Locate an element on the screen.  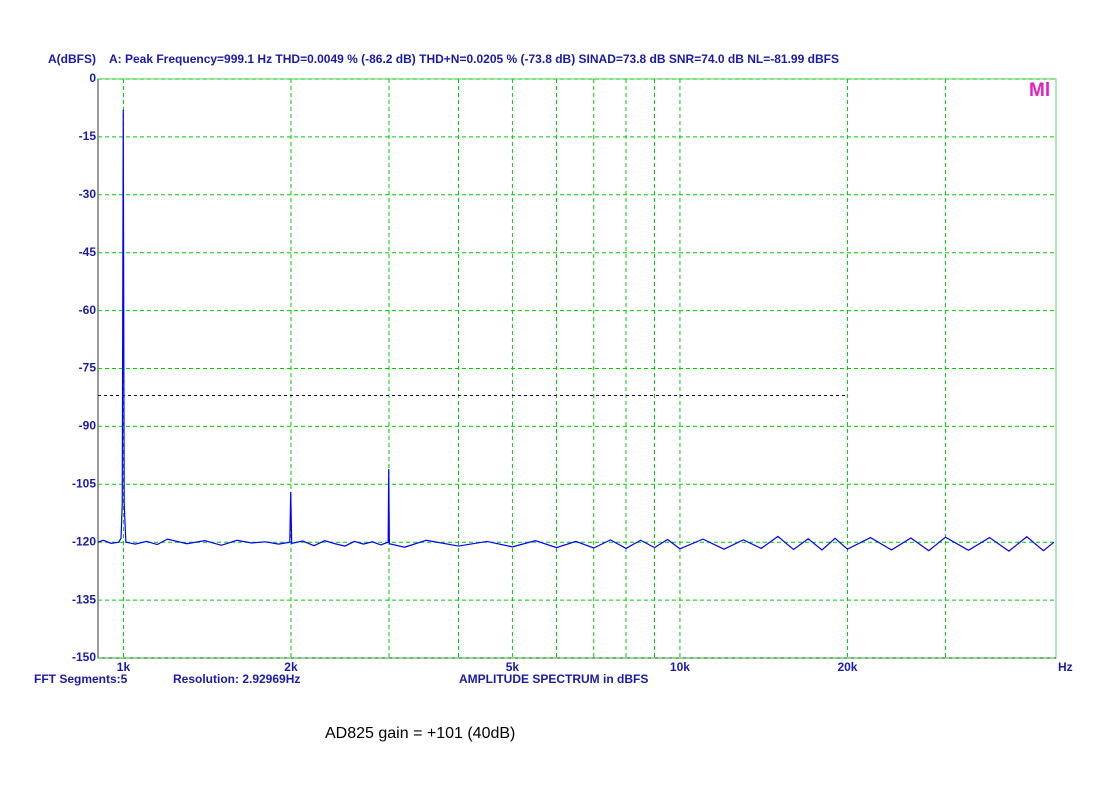
y-tick-label: 0 is located at coordinates (92, 78).